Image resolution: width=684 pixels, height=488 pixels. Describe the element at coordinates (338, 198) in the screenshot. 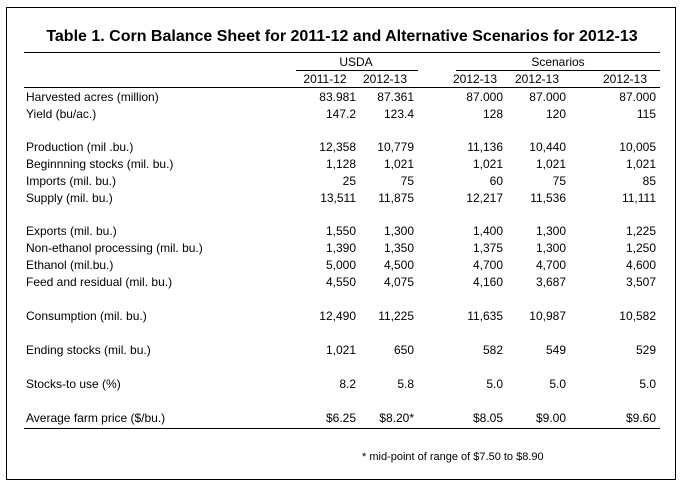

I see `table-cell: 13,511` at that location.